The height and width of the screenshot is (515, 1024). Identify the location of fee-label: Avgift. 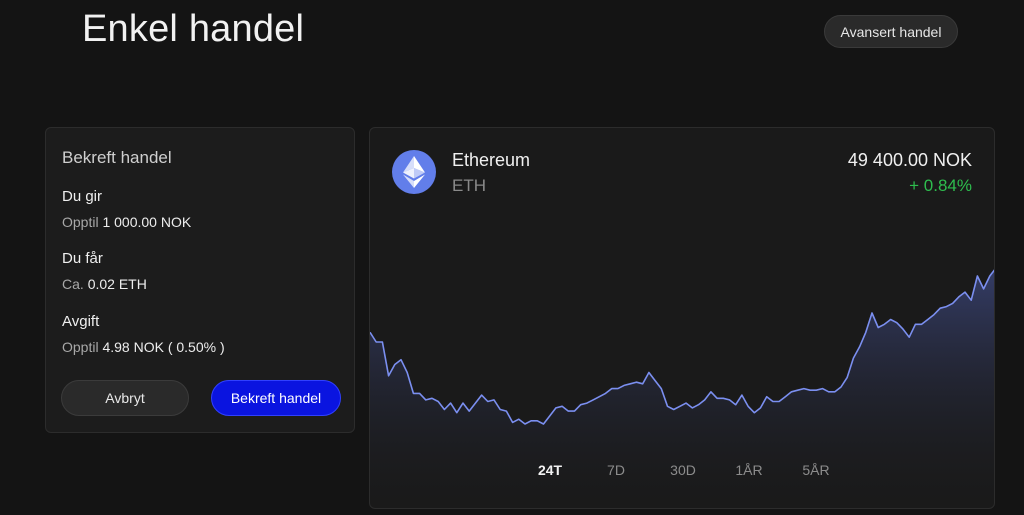
(81, 321).